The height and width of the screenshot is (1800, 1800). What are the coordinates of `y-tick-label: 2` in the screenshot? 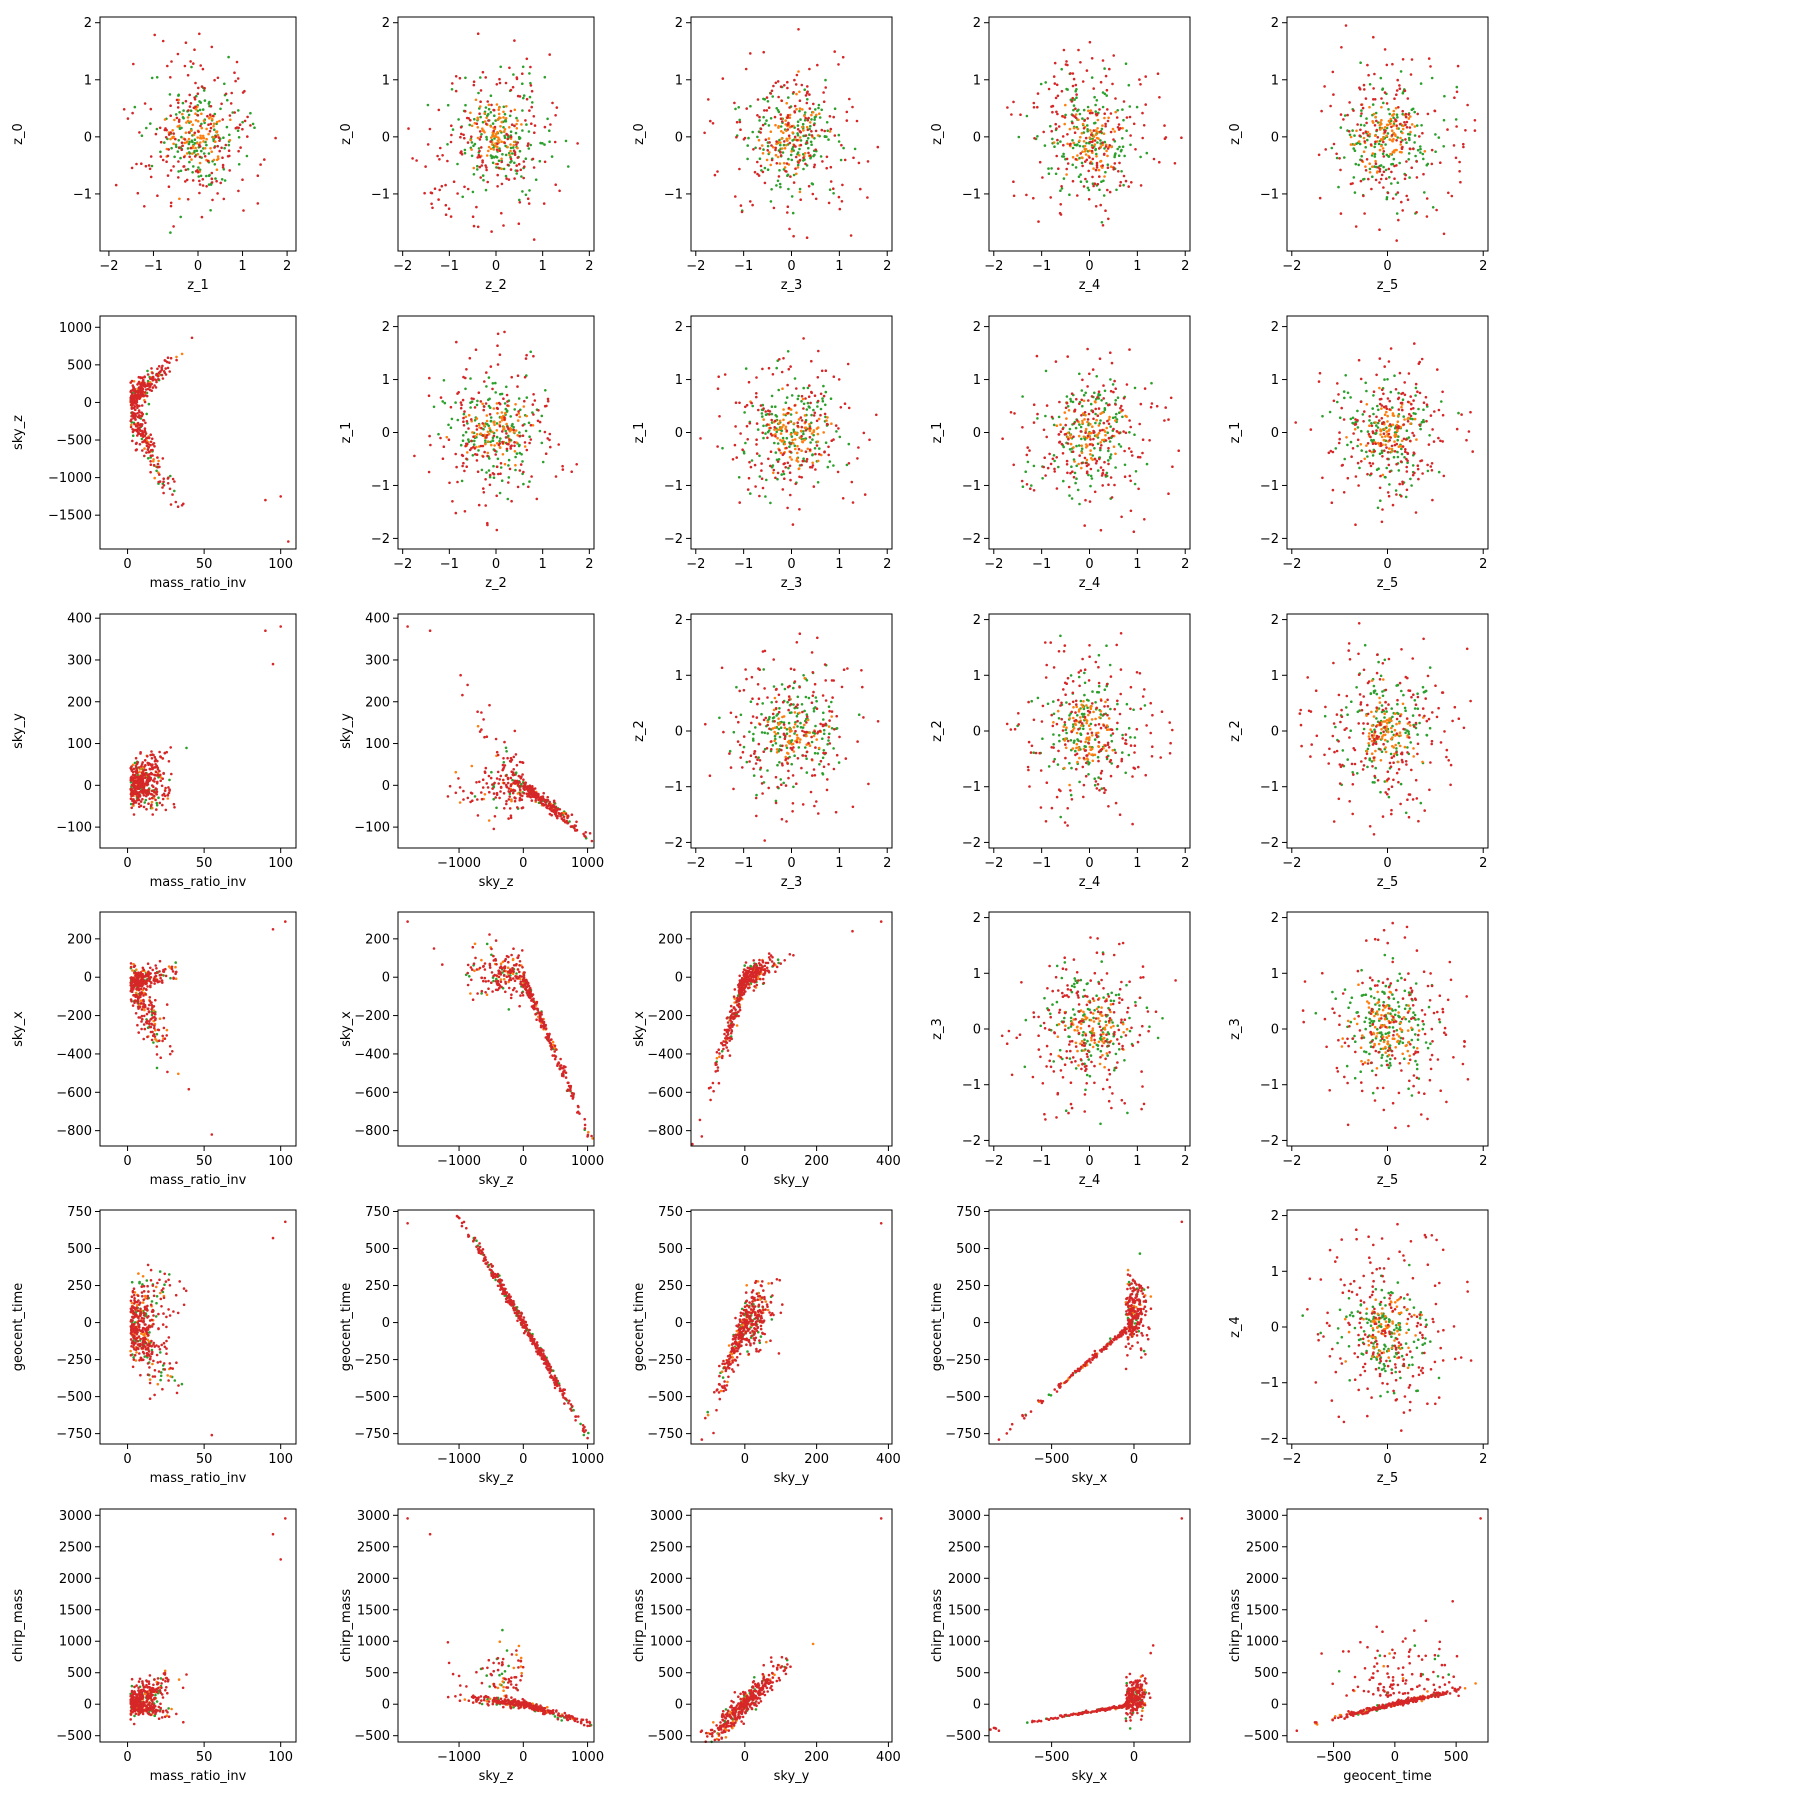 It's located at (1275, 23).